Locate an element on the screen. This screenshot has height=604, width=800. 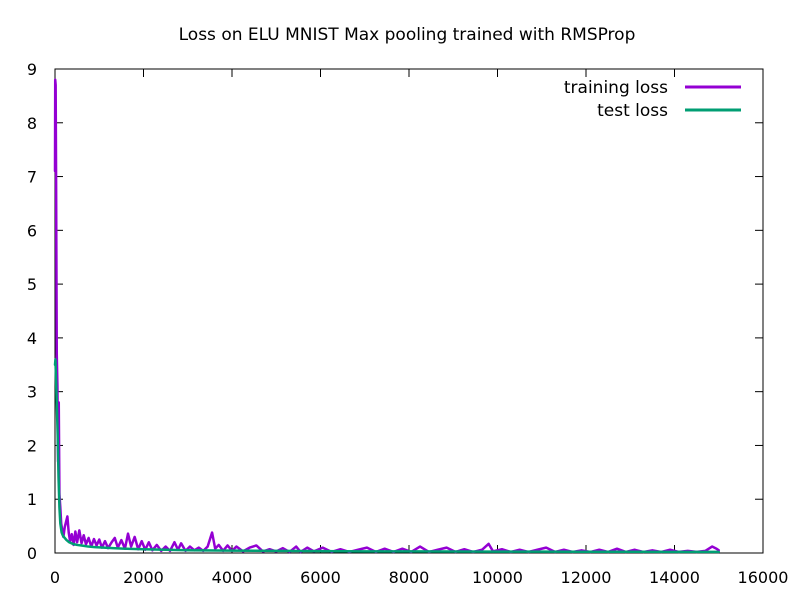
y-tick-label: 8 is located at coordinates (32, 123).